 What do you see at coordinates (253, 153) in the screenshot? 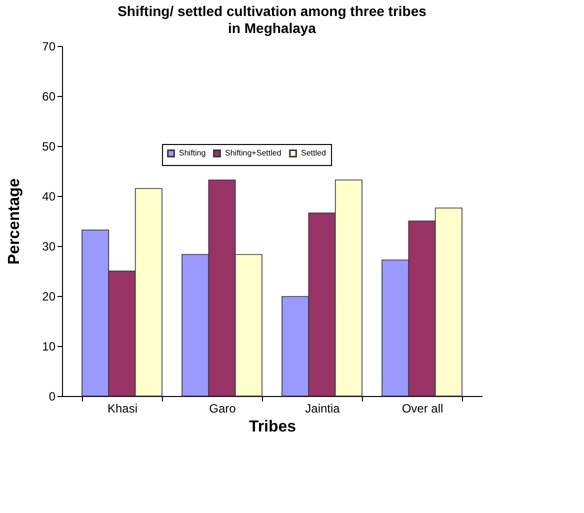
I see `legend-label: Shifting+Settled` at bounding box center [253, 153].